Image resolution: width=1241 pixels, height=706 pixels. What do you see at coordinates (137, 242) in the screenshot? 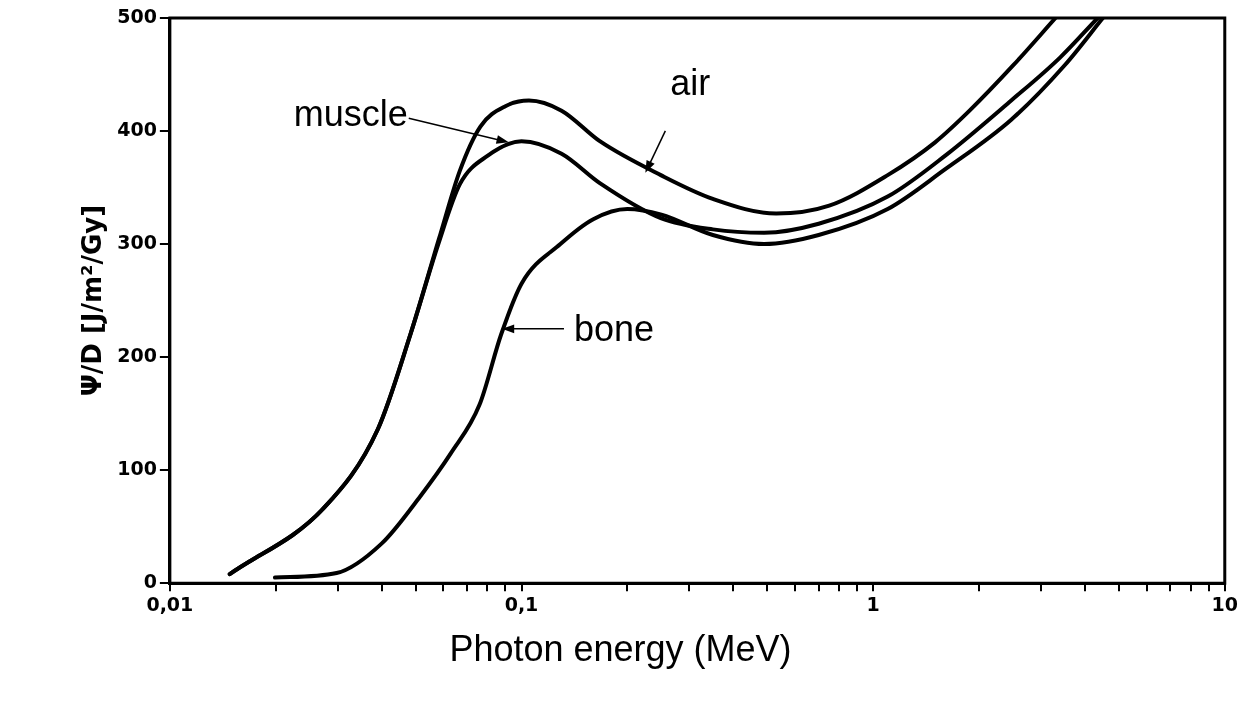
I see `y-tick-label: 300` at bounding box center [137, 242].